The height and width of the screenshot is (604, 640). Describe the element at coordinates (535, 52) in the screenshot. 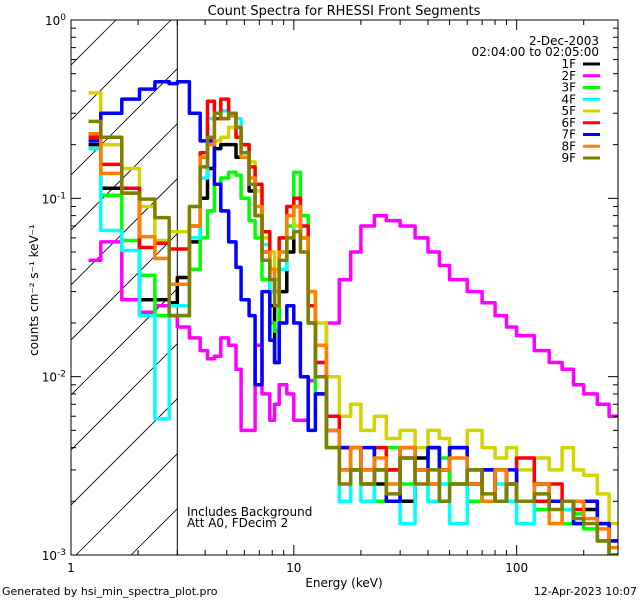

I see `time-range-label: 02:04:00 to 02:05:00` at that location.